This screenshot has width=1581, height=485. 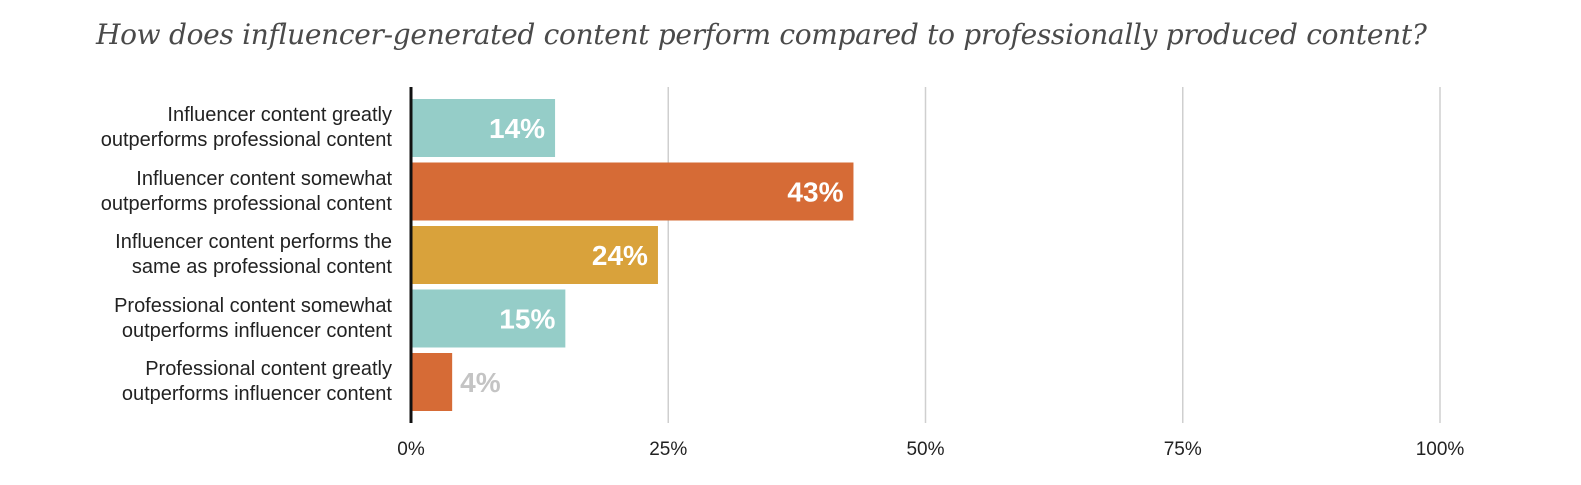 What do you see at coordinates (480, 382) in the screenshot?
I see `data-label: 4%` at bounding box center [480, 382].